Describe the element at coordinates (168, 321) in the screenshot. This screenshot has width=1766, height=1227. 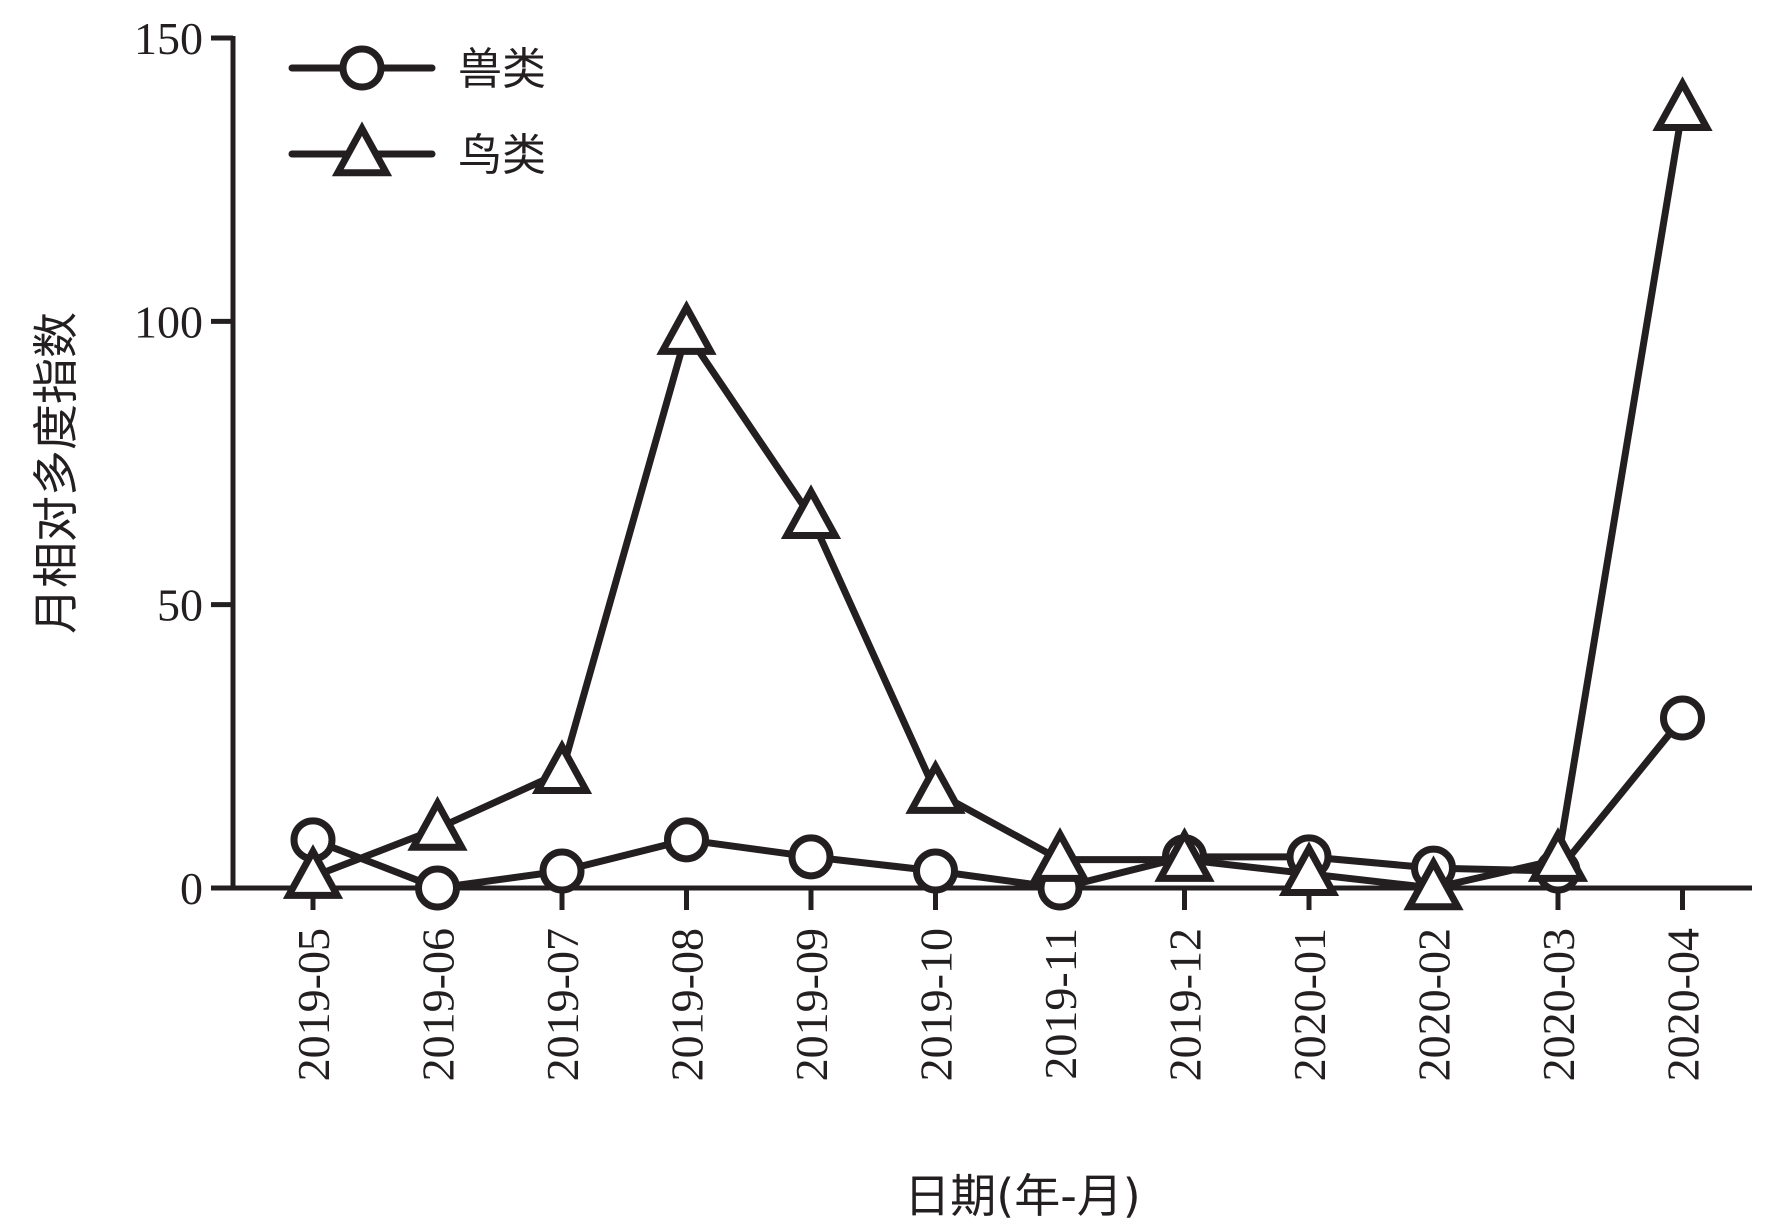
I see `y-tick-label: 100` at that location.